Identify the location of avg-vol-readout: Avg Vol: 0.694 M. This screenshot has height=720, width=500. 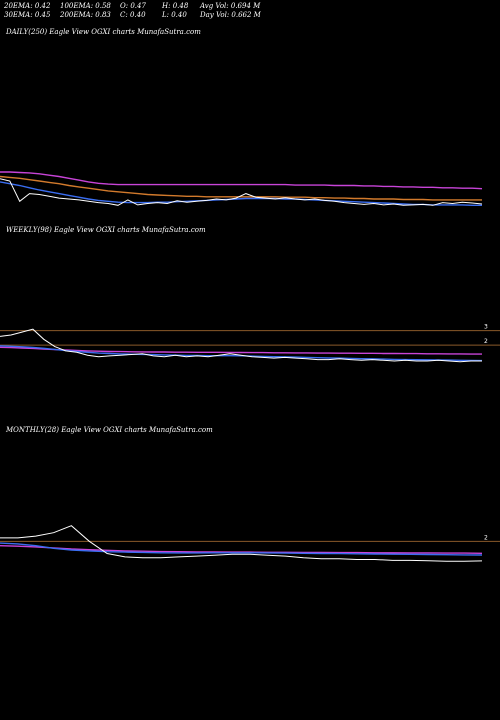
(230, 6).